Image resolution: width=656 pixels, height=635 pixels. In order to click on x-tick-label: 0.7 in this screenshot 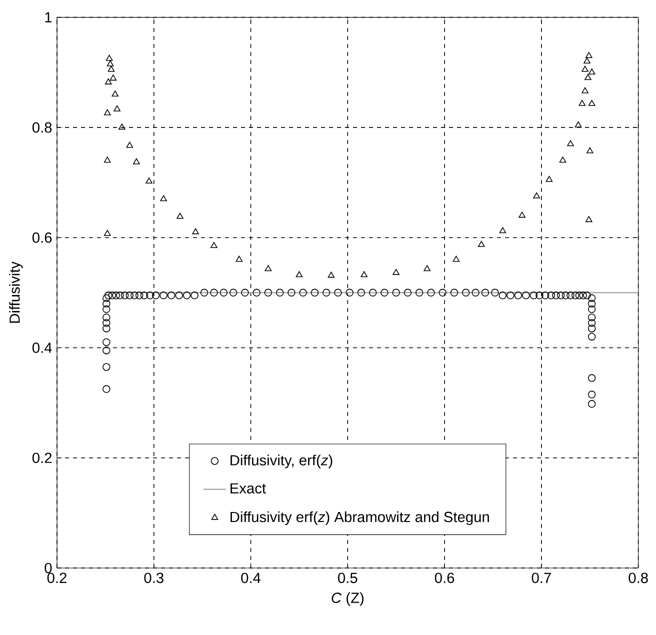, I will do `click(541, 578)`.